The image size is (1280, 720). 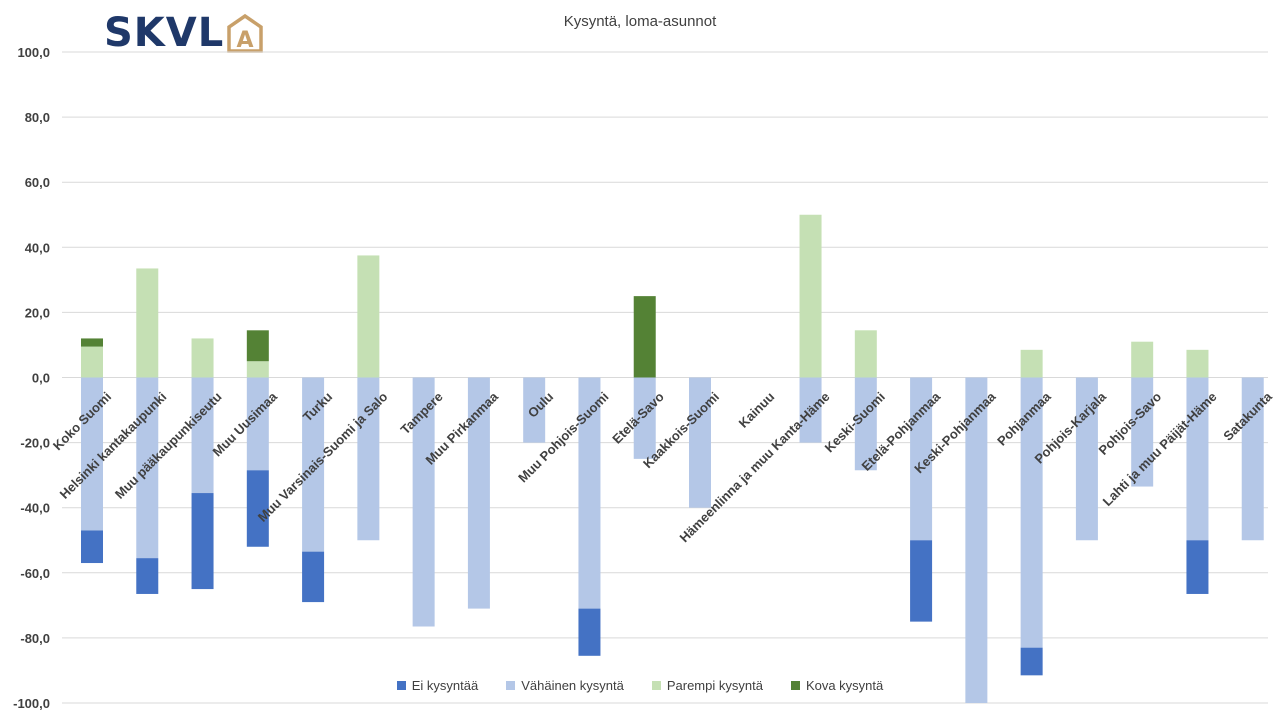 What do you see at coordinates (844, 685) in the screenshot?
I see `legend-label: Kova kysyntä` at bounding box center [844, 685].